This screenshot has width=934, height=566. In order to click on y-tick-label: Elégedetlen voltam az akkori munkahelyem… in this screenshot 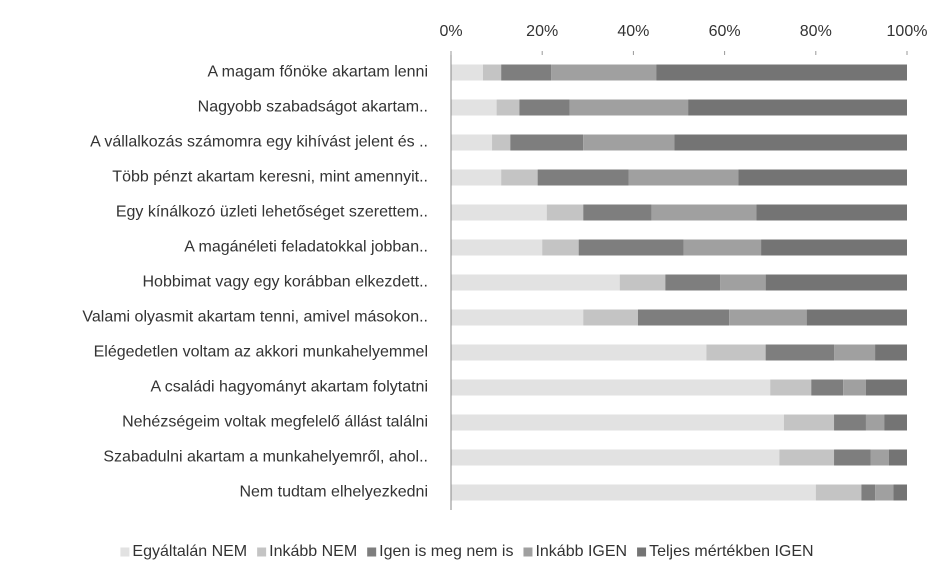, I will do `click(261, 352)`.